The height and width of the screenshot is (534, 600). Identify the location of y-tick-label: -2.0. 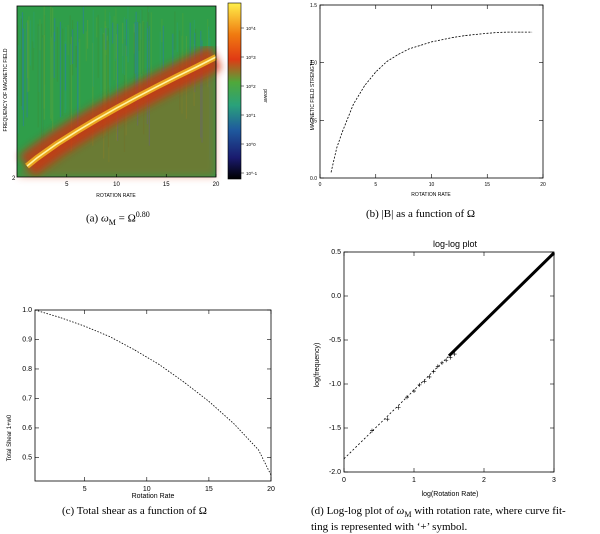
(335, 472).